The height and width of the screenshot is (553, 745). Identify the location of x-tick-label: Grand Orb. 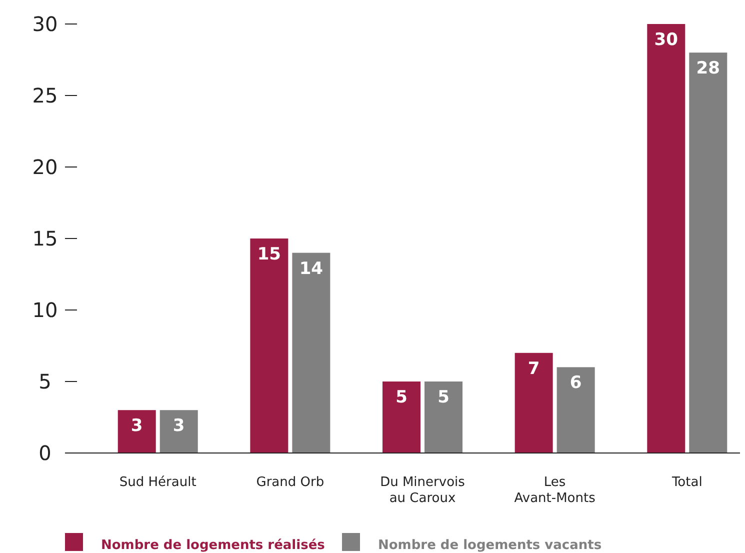
(290, 482).